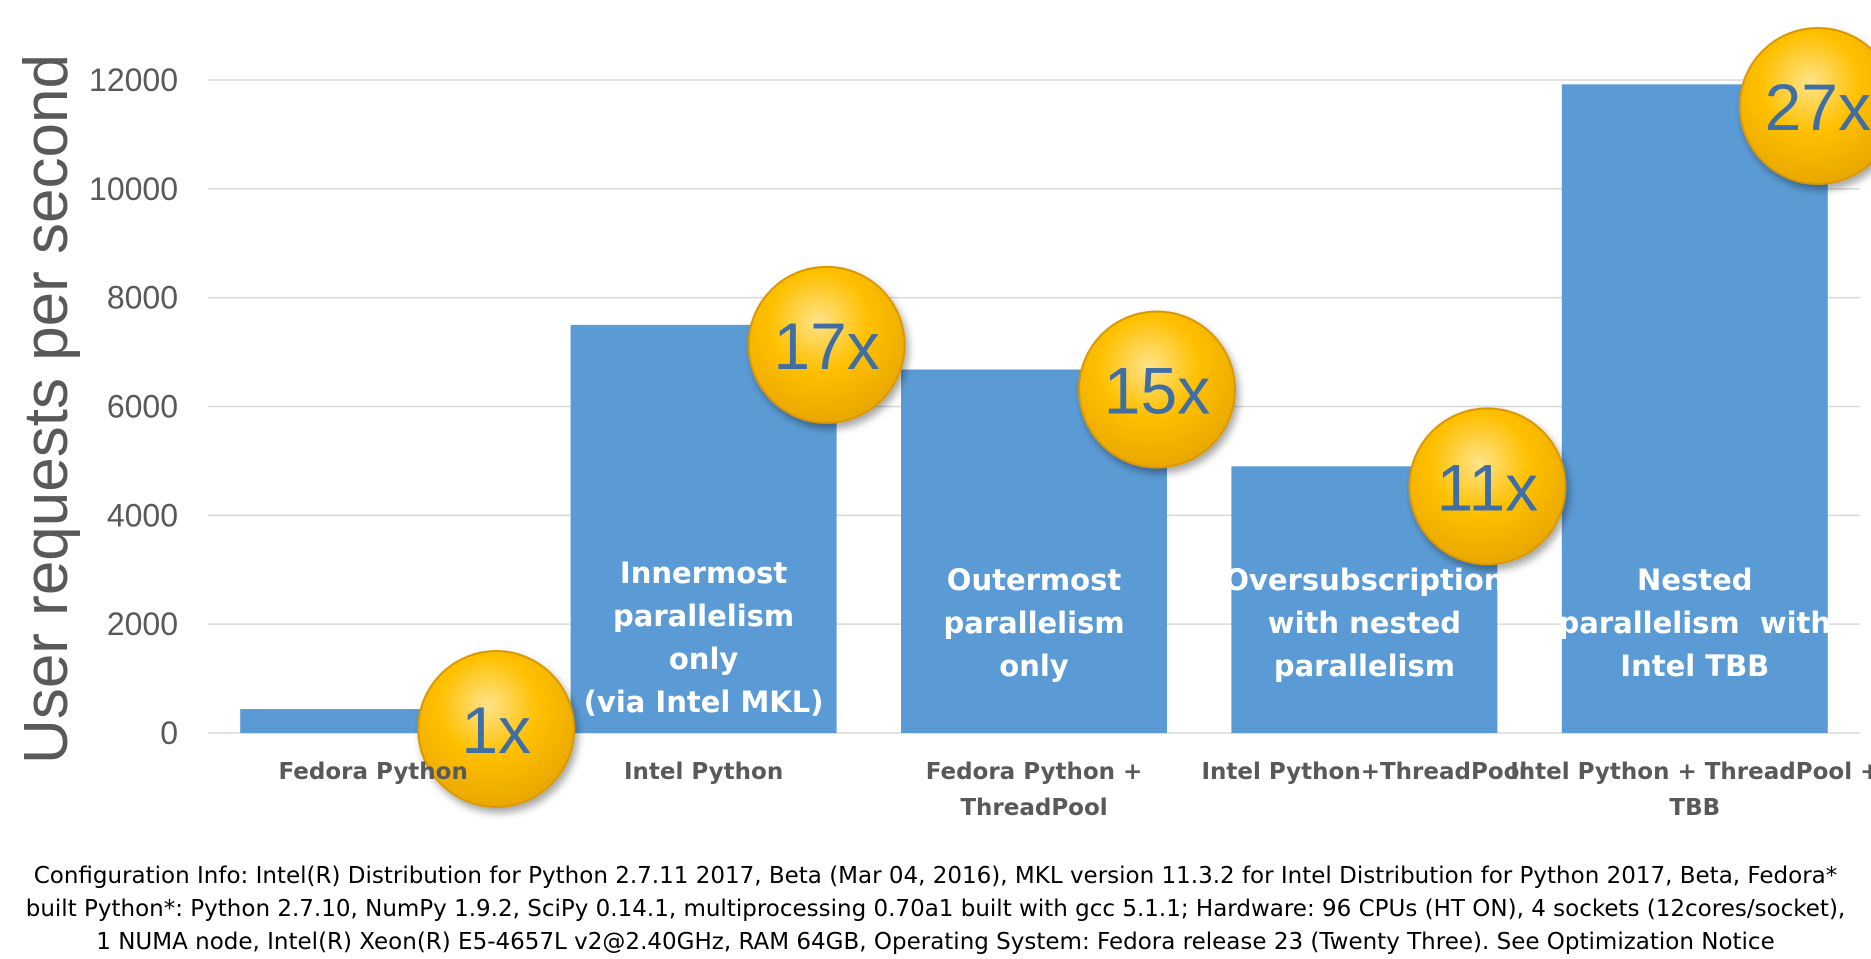 This screenshot has height=959, width=1871. Describe the element at coordinates (1694, 808) in the screenshot. I see `x-category-label: TBB` at that location.